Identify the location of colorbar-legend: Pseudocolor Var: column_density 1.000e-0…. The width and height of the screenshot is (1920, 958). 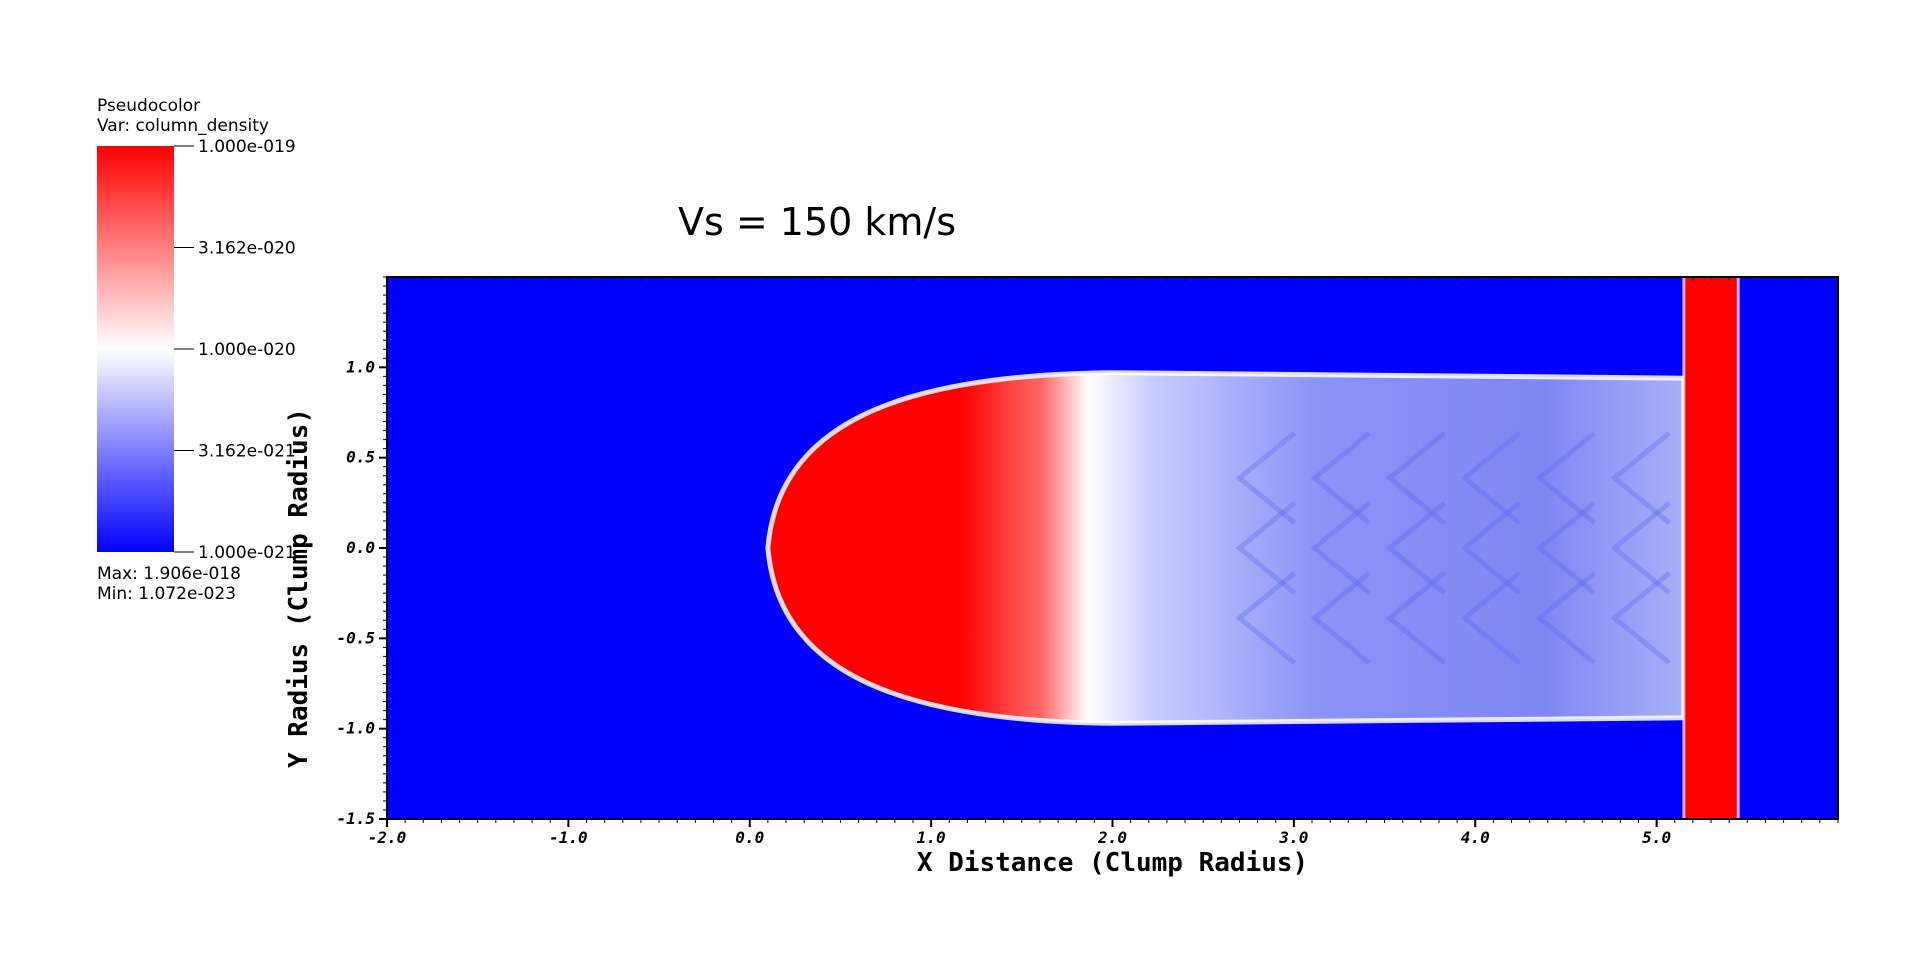
(196, 350).